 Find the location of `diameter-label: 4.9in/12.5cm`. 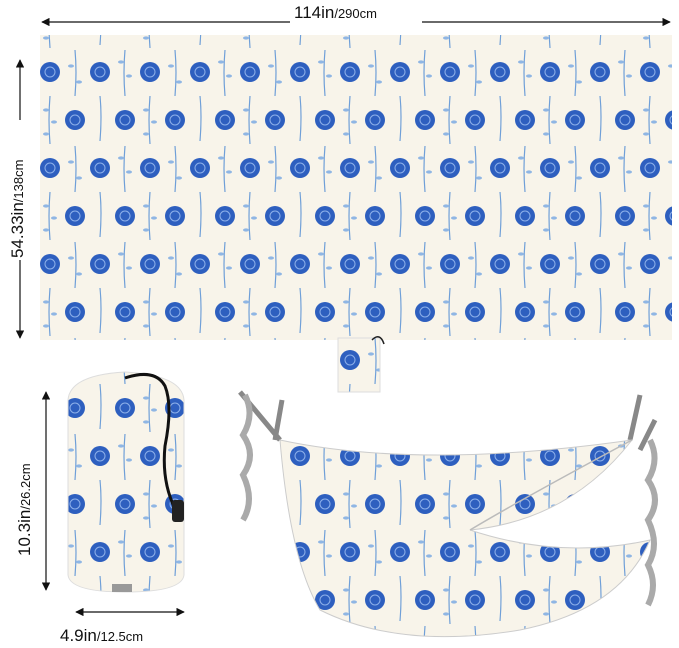

diameter-label: 4.9in/12.5cm is located at coordinates (101, 635).